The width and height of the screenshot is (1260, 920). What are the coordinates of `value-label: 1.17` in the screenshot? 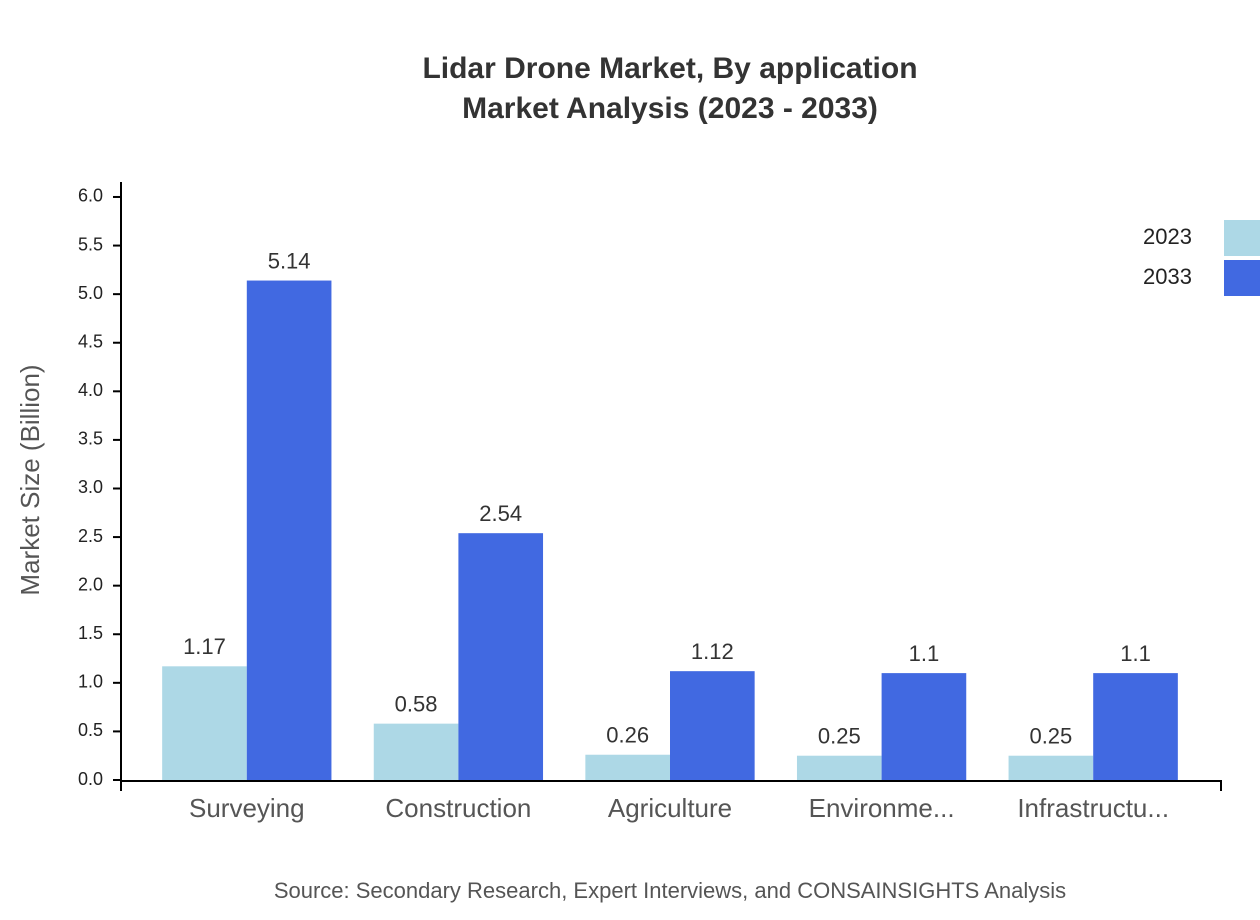 It's located at (204, 646).